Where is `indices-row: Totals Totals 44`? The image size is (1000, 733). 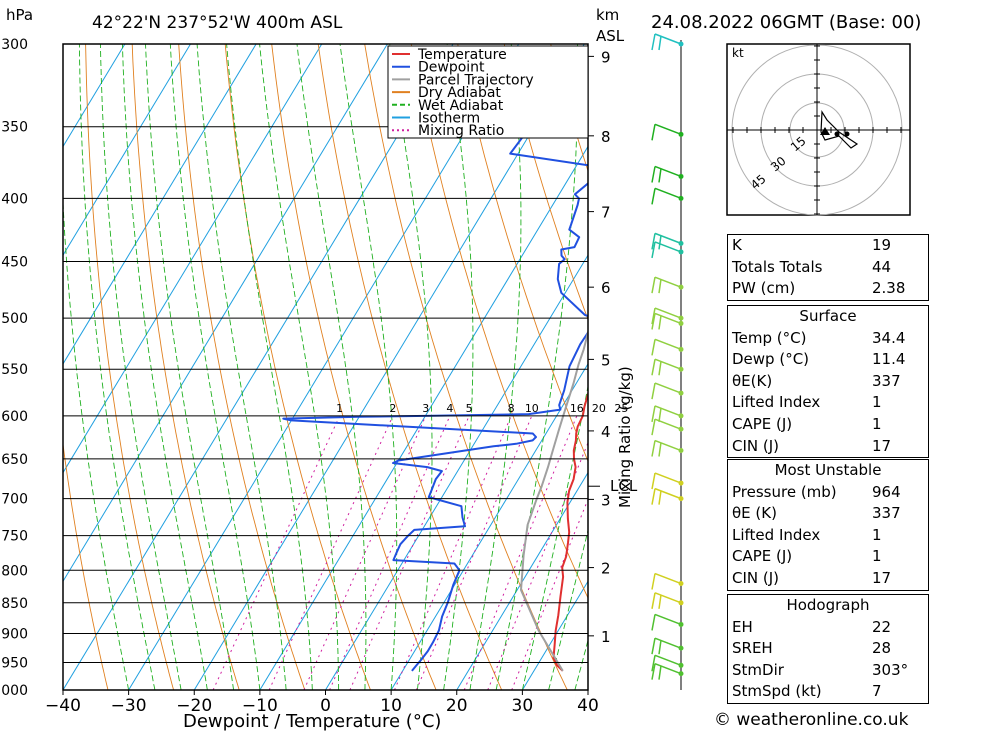 indices-row: Totals Totals 44 is located at coordinates (828, 268).